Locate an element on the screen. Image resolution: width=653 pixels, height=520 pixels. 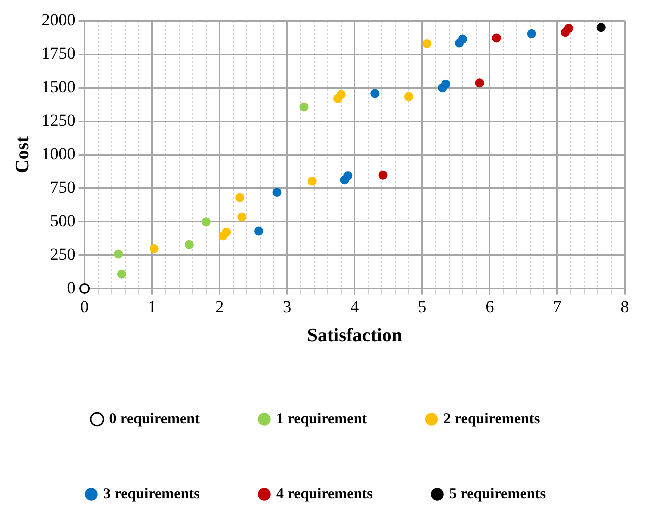
x-tick-label: 7 is located at coordinates (557, 306).